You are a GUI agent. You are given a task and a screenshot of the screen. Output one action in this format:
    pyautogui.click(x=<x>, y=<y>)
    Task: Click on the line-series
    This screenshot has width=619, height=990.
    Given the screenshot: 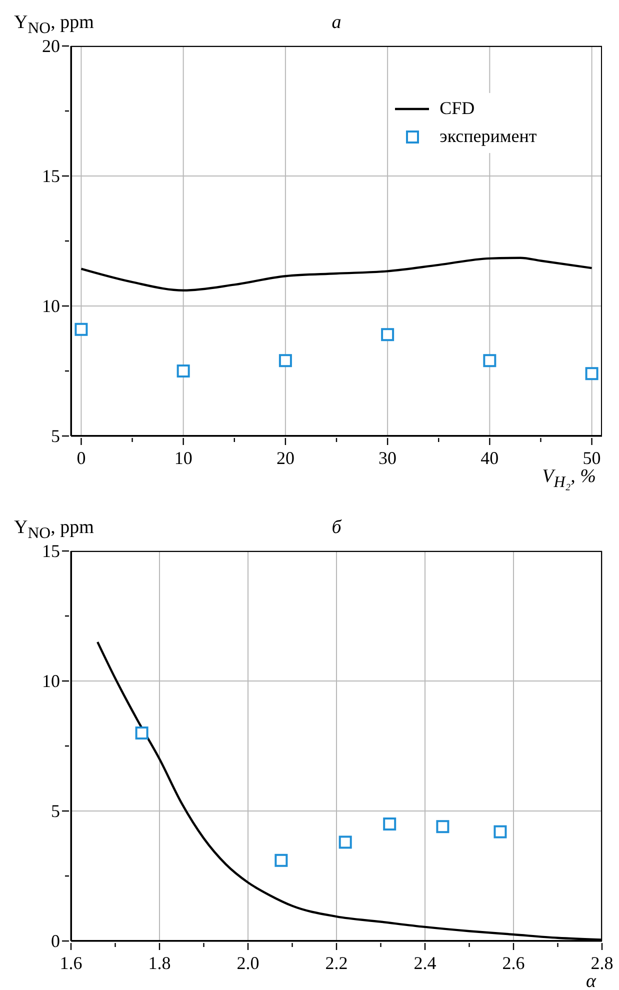 What is the action you would take?
    pyautogui.click(x=336, y=274)
    